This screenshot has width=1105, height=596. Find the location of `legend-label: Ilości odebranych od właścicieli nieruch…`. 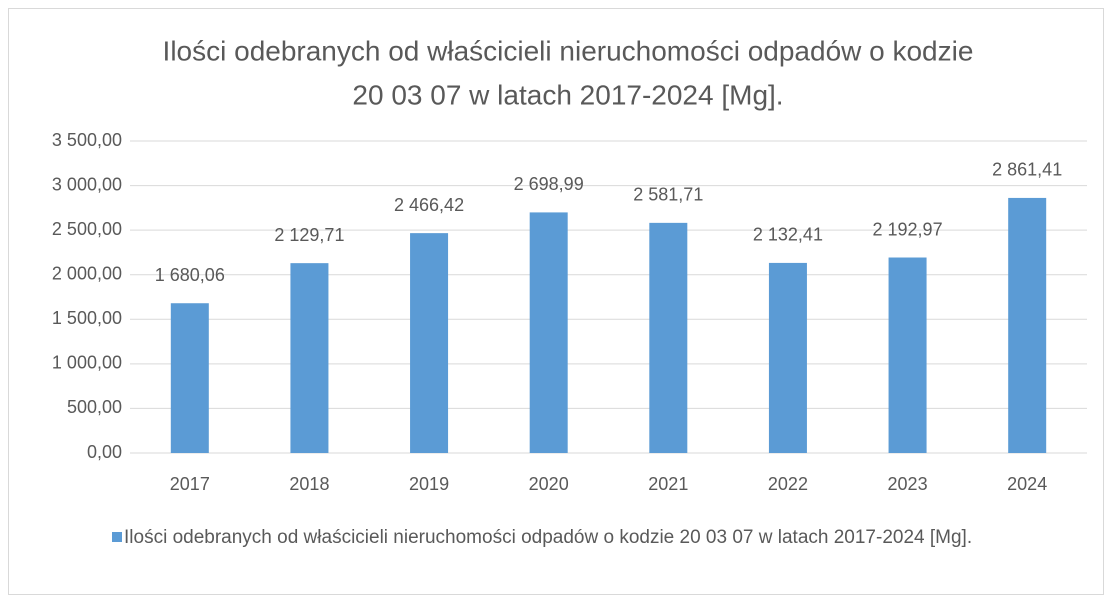

legend-label: Ilości odebranych od właścicieli nieruch… is located at coordinates (548, 537).